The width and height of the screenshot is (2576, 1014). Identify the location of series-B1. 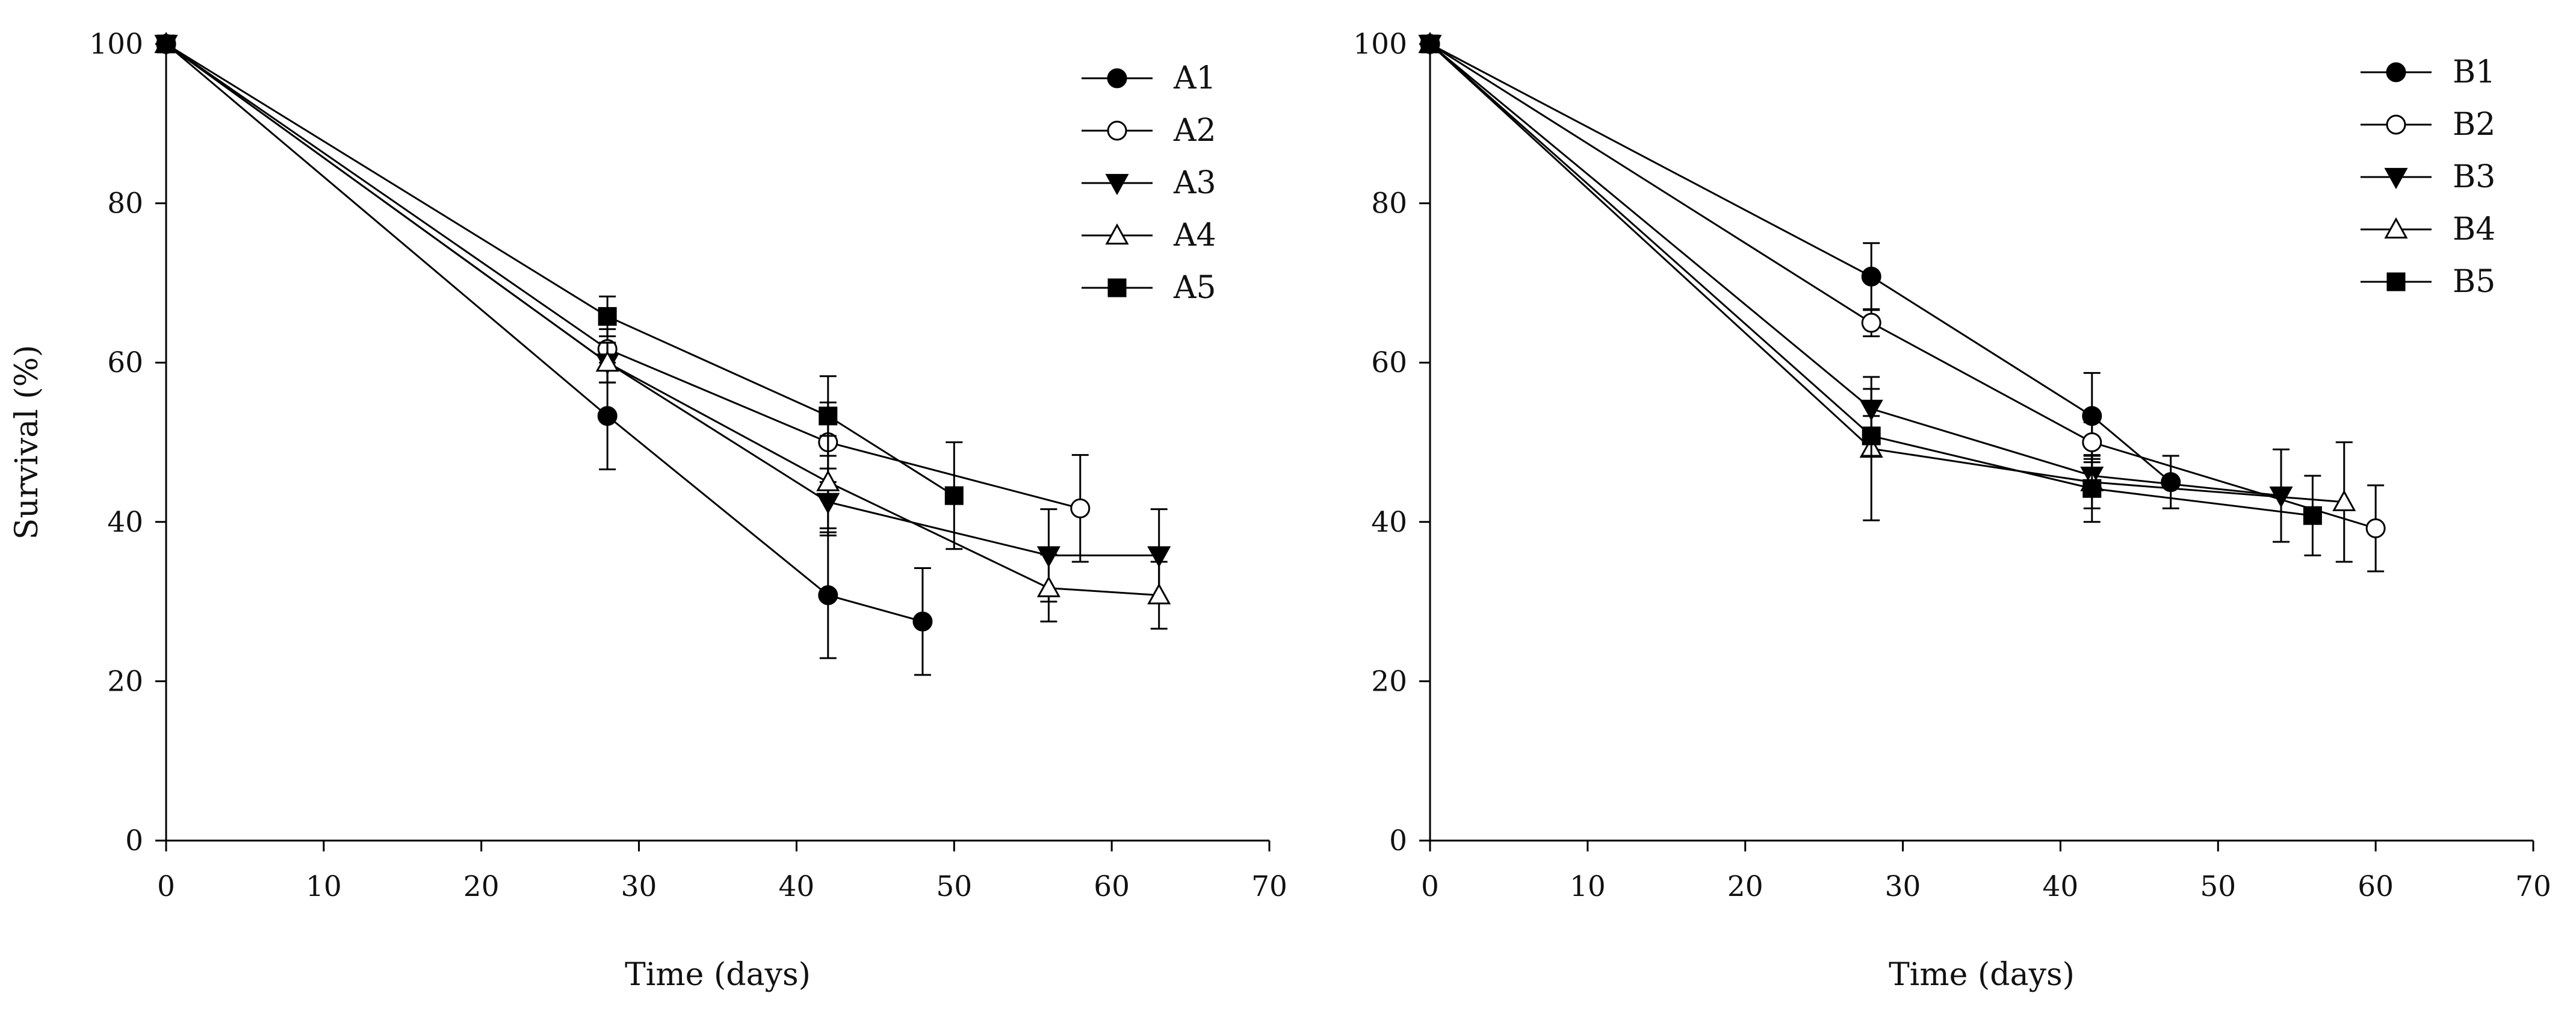
(1801, 271).